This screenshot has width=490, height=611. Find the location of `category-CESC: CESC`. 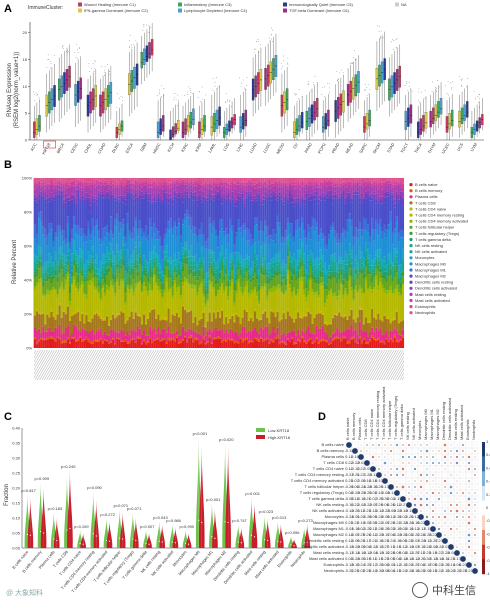

category-CESC: CESC is located at coordinates (75, 99).